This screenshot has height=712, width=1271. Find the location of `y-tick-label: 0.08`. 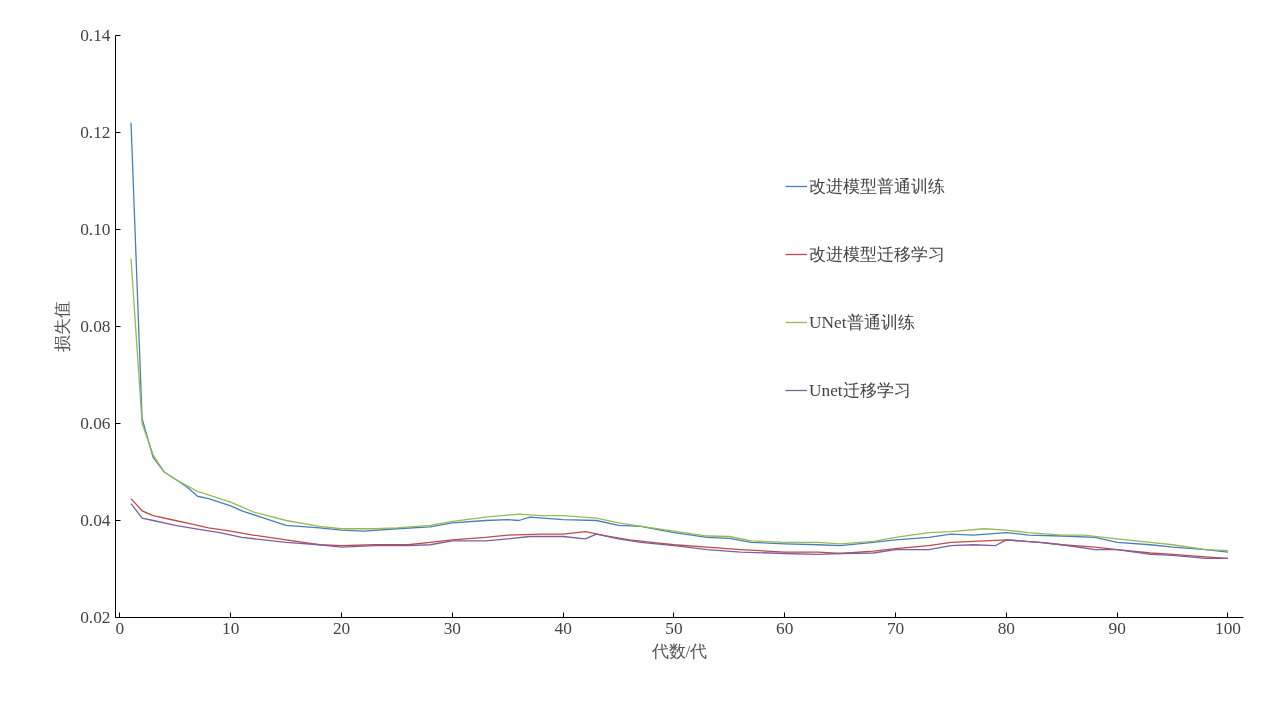

y-tick-label: 0.08 is located at coordinates (95, 326).